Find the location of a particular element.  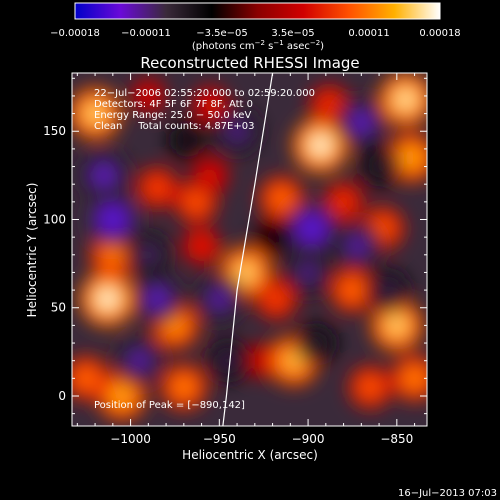

colorbar-strip is located at coordinates (257, 11).